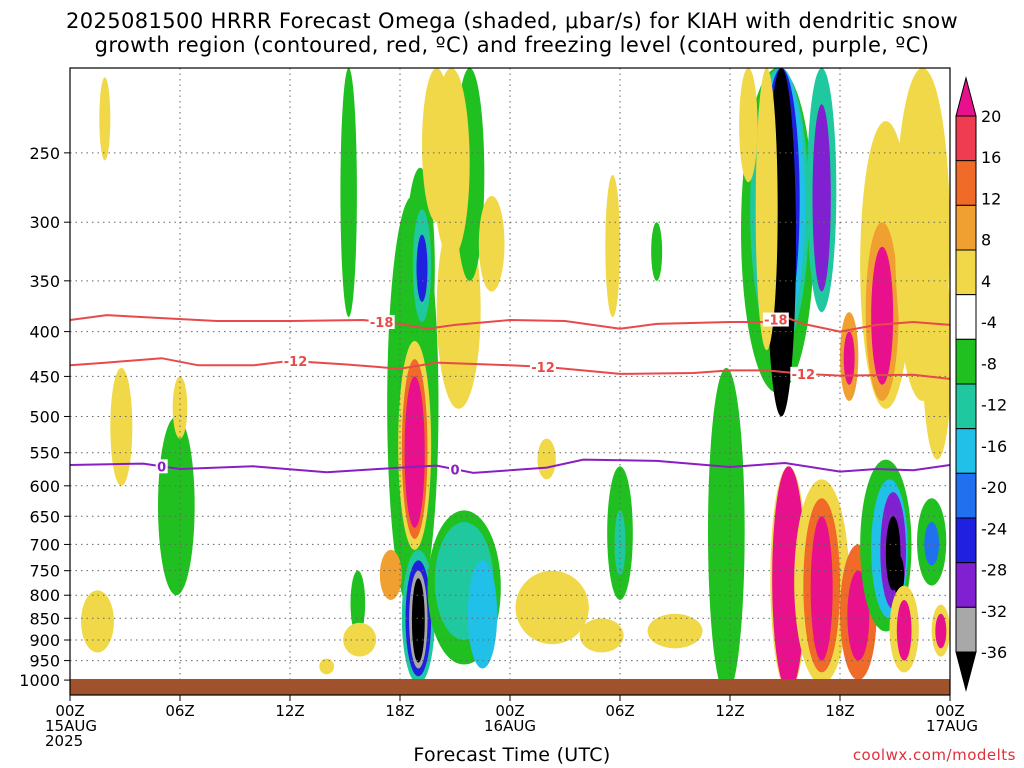 The image size is (1024, 768). I want to click on y-tick-label: 350, so click(44, 281).